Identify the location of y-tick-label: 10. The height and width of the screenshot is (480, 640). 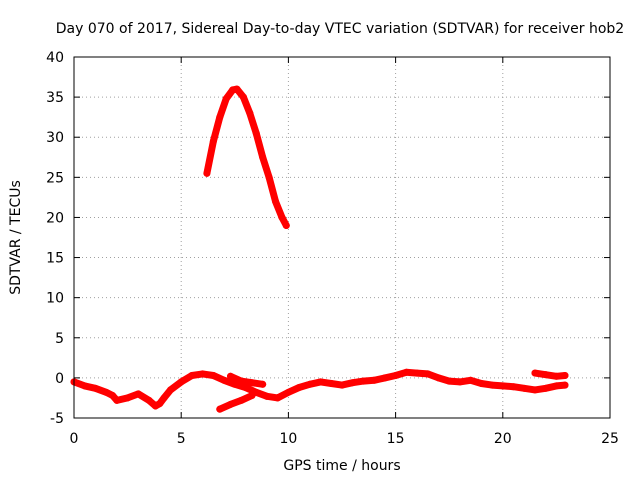
(55, 299).